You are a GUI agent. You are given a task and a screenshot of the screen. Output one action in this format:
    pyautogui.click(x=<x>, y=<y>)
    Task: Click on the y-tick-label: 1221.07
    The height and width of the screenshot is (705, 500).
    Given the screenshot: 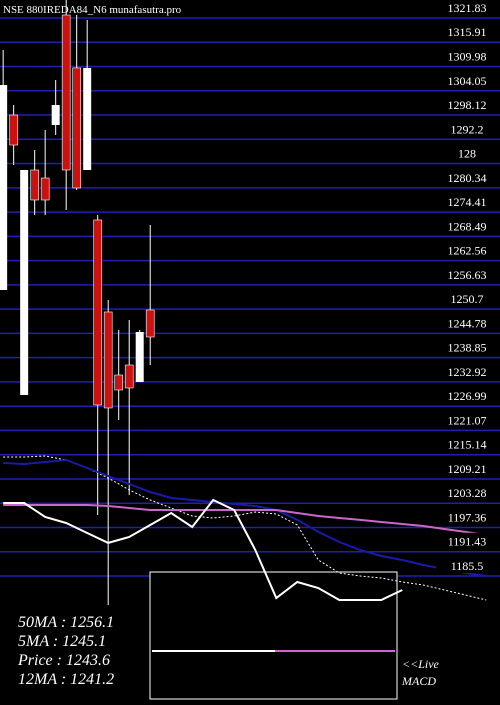 What is the action you would take?
    pyautogui.click(x=467, y=420)
    